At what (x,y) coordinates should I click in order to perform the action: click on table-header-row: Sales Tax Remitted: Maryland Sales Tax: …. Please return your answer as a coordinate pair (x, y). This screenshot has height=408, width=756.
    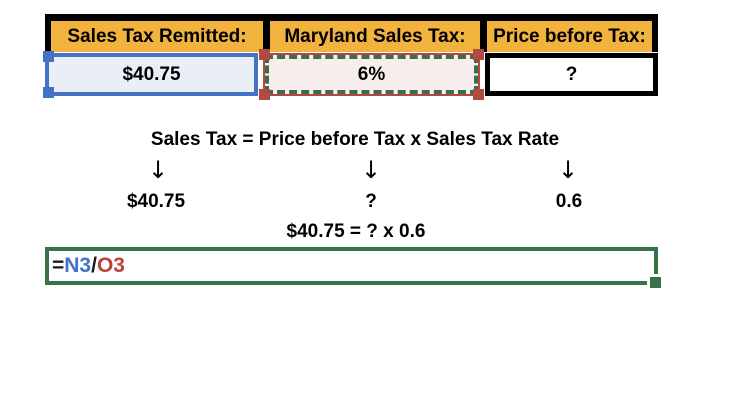
    Looking at the image, I should click on (351, 36).